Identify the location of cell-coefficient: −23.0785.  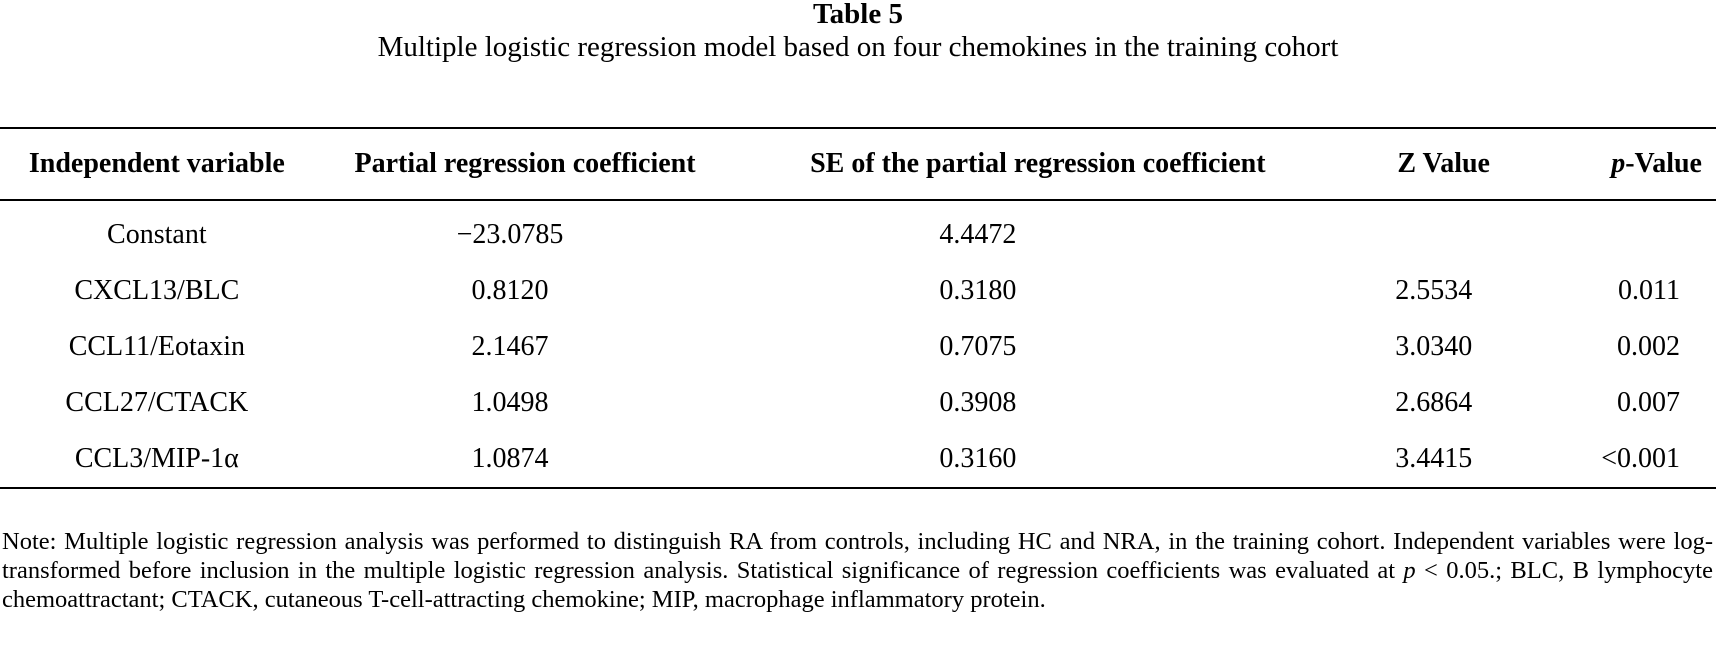
(510, 234).